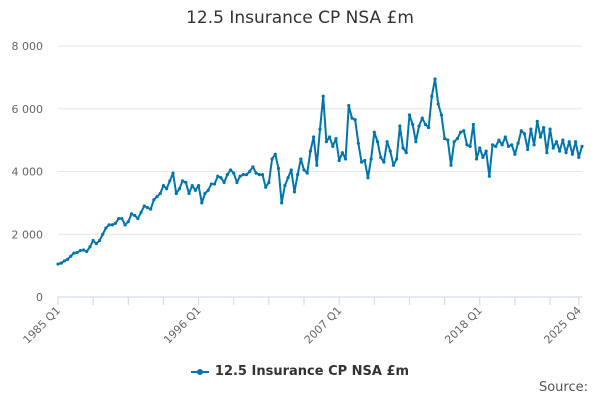  Describe the element at coordinates (300, 373) in the screenshot. I see `legend: 12.5 Insurance CP NSA £m` at that location.